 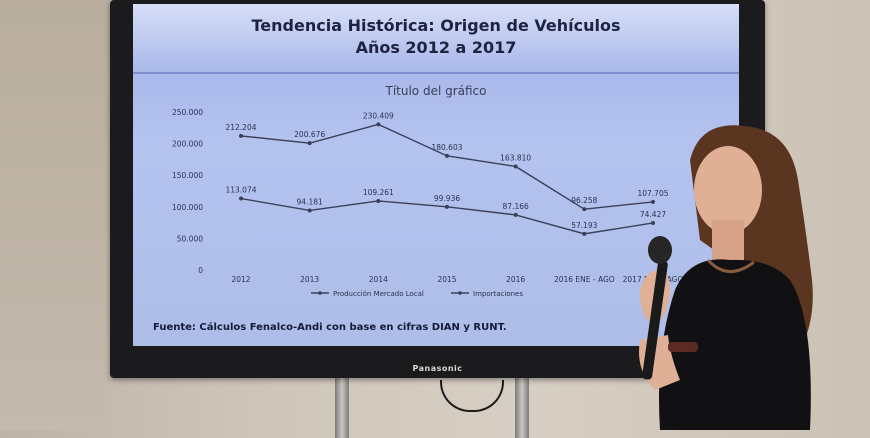 What do you see at coordinates (378, 279) in the screenshot?
I see `x-tick-label: 2014` at bounding box center [378, 279].